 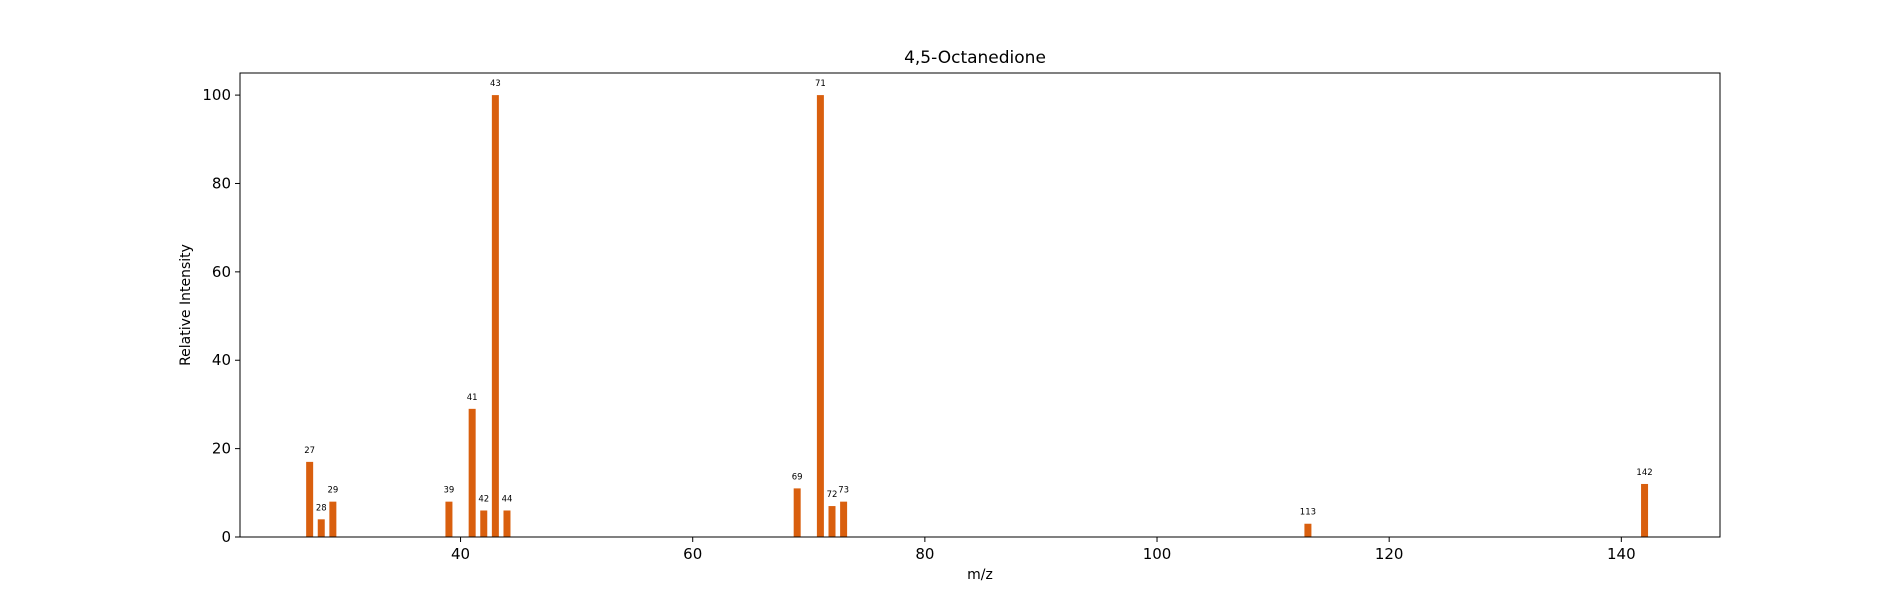 What do you see at coordinates (820, 84) in the screenshot?
I see `bar-label-mz-71: 71` at bounding box center [820, 84].